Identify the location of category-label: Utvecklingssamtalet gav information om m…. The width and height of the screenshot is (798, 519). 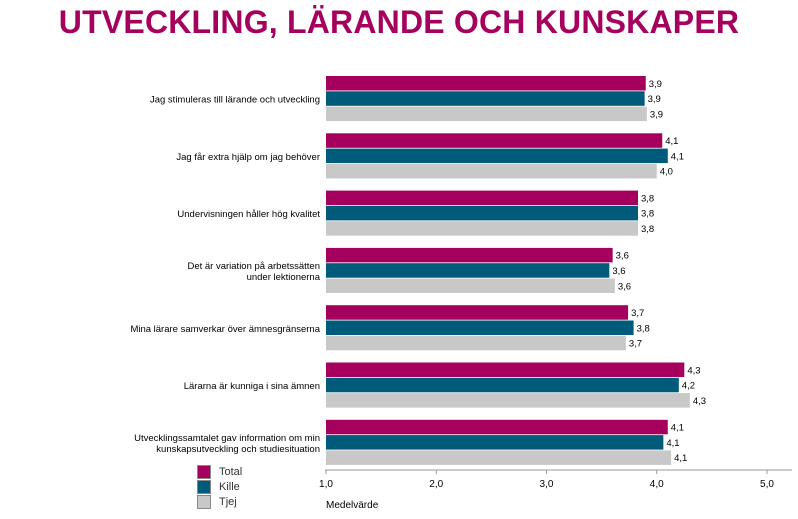
(227, 438).